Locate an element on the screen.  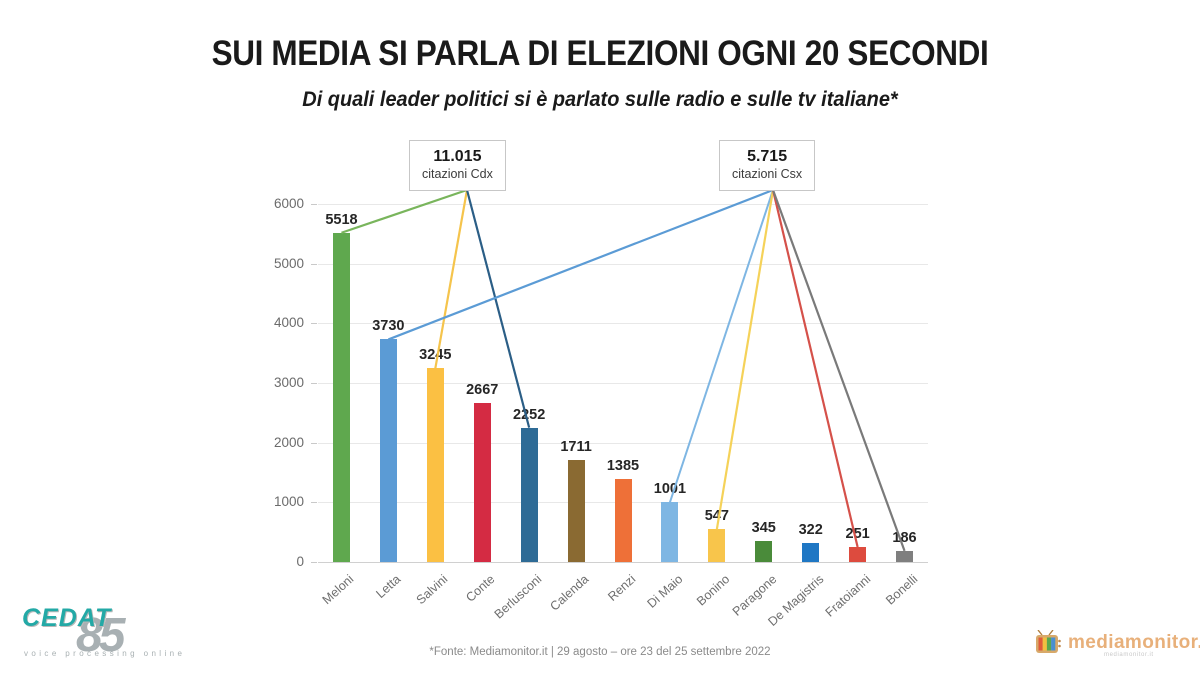
bar-bonelli is located at coordinates (905, 556).